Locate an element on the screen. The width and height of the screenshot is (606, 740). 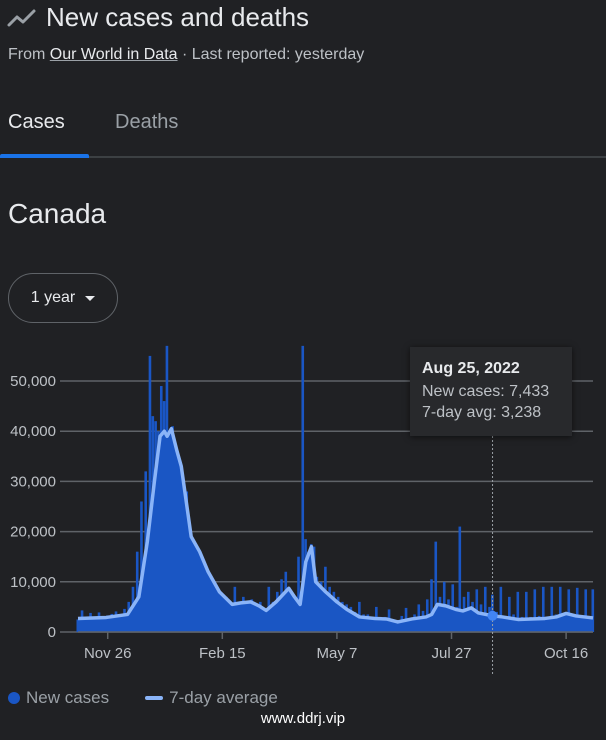
last-reported: · Last reported: yesterday is located at coordinates (271, 54).